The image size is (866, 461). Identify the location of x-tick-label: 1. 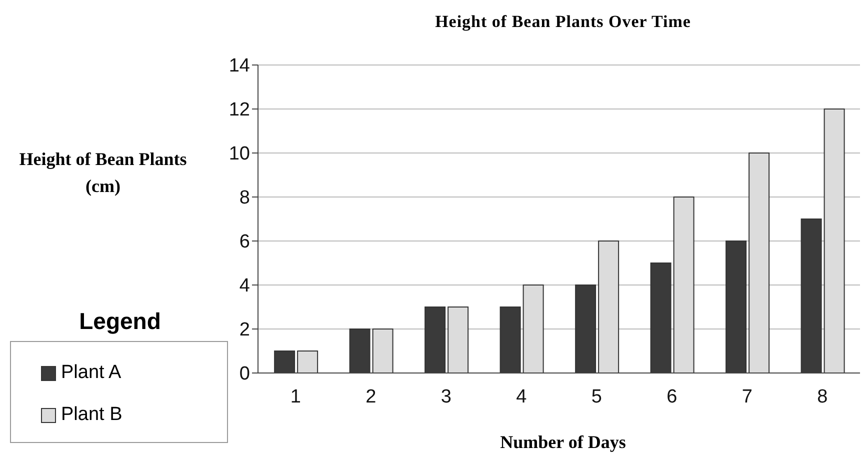
(295, 397).